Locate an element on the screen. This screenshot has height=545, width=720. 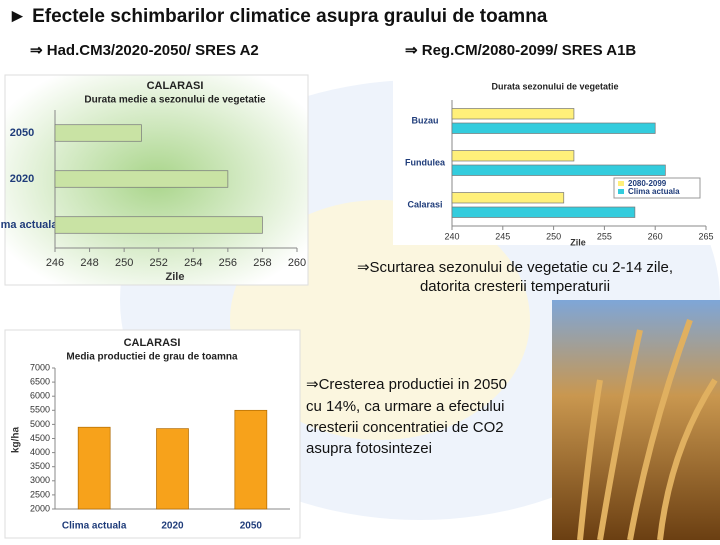
category-label: Buzau is located at coordinates (425, 120).